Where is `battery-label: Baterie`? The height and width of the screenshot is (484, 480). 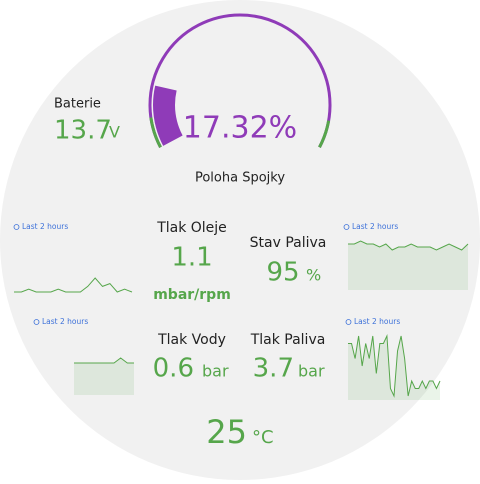 battery-label: Baterie is located at coordinates (77, 104).